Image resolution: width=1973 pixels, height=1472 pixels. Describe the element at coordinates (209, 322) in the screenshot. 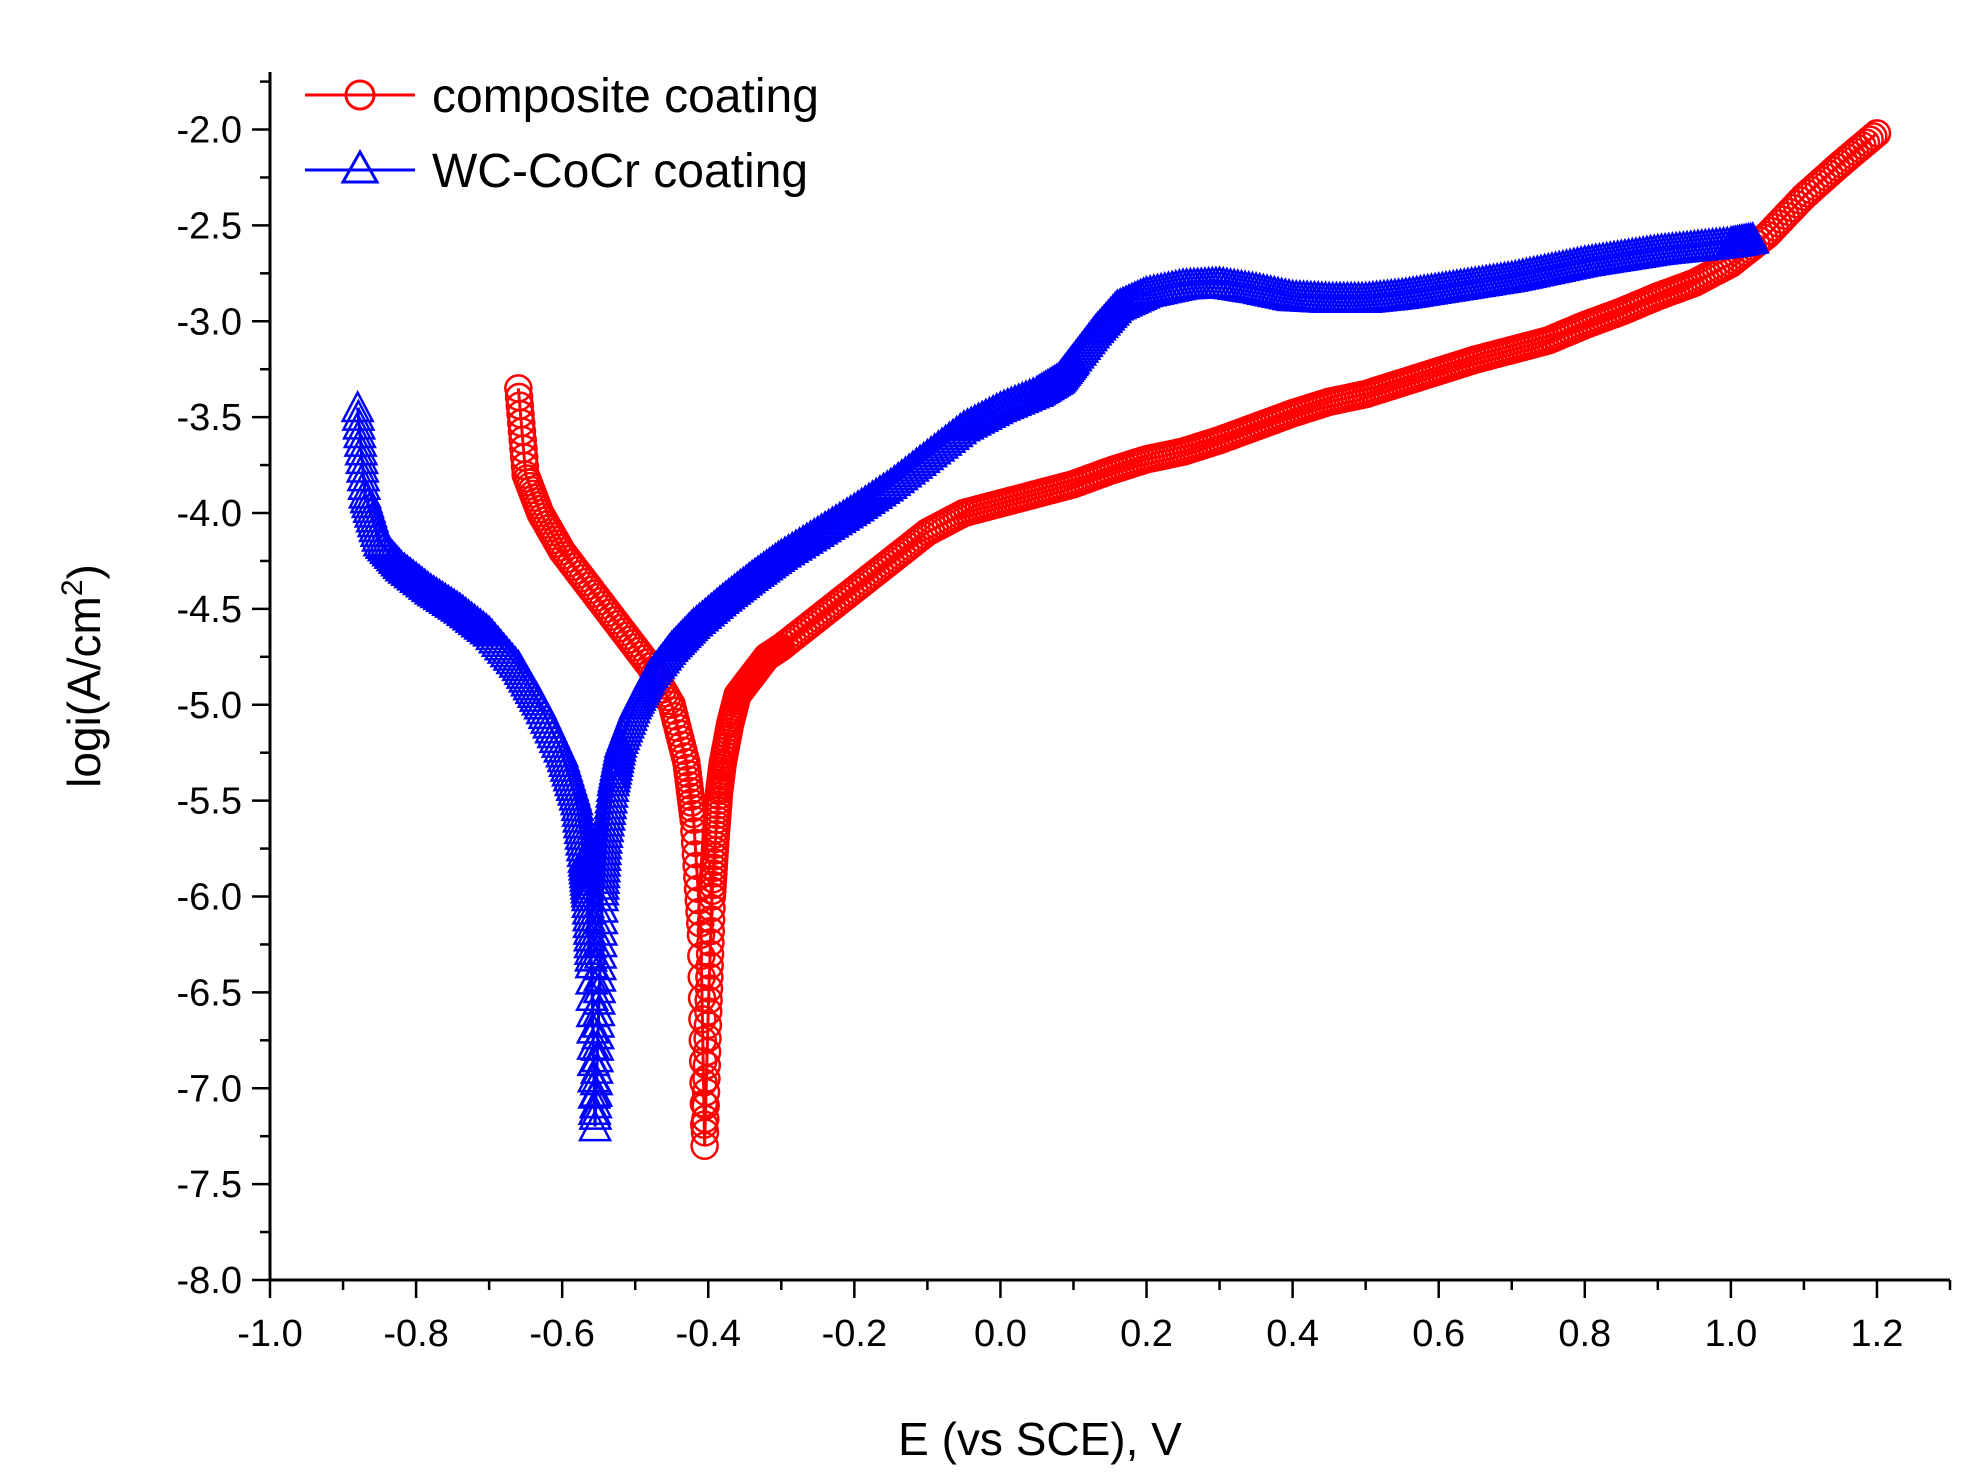

I see `y-tick-label: -3.0` at that location.